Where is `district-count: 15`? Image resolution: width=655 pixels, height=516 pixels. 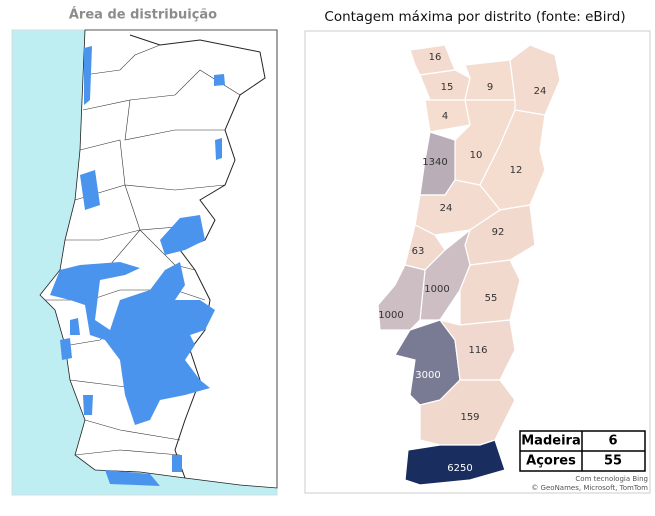
district-count: 15 is located at coordinates (447, 87).